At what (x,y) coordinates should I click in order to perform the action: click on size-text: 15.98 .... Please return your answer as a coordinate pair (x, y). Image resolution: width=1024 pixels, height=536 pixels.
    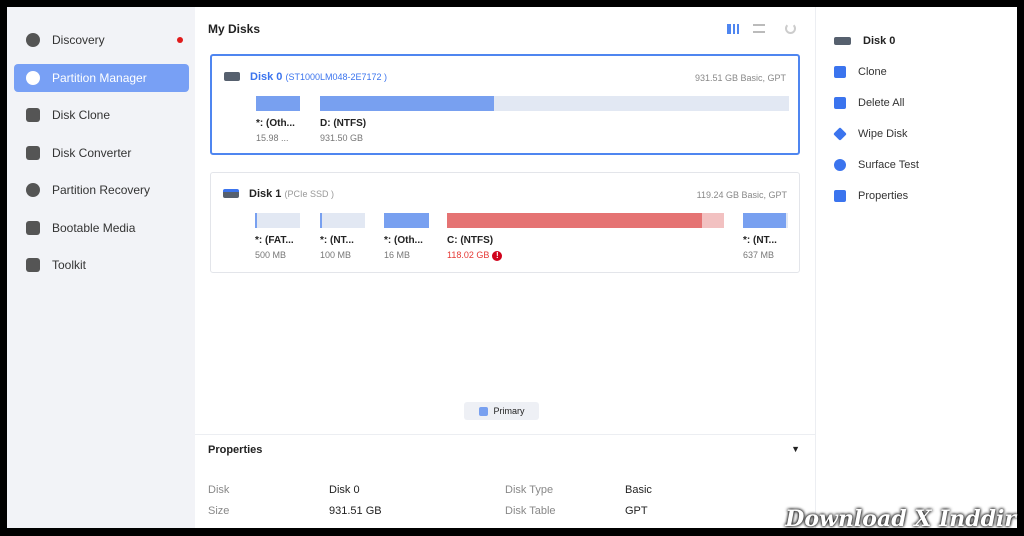
    Looking at the image, I should click on (272, 138).